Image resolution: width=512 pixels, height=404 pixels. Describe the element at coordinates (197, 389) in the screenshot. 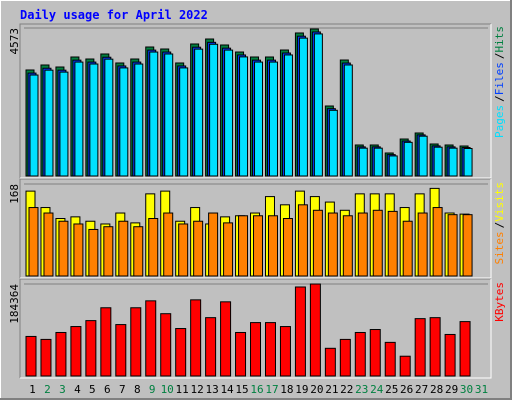

I see `x-tick-label: 12` at that location.